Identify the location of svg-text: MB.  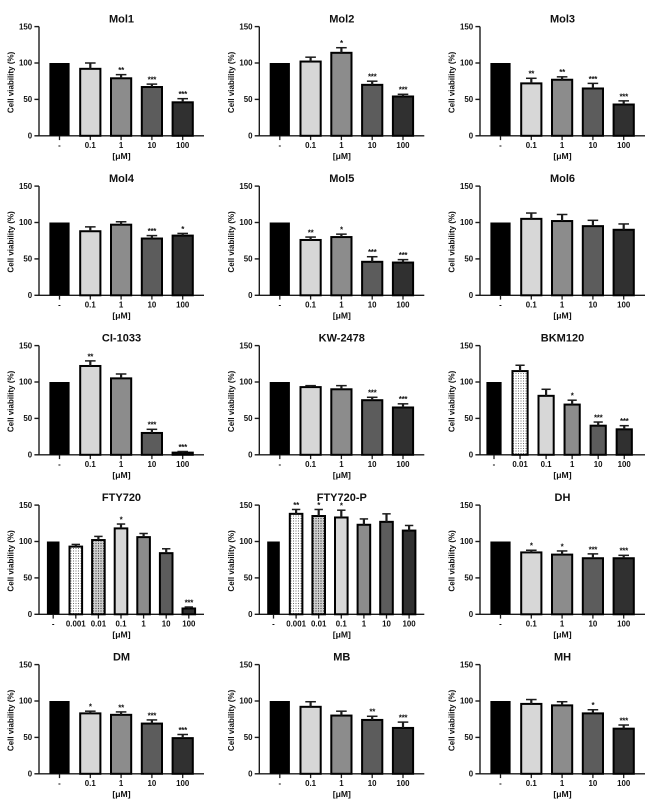
(341, 657).